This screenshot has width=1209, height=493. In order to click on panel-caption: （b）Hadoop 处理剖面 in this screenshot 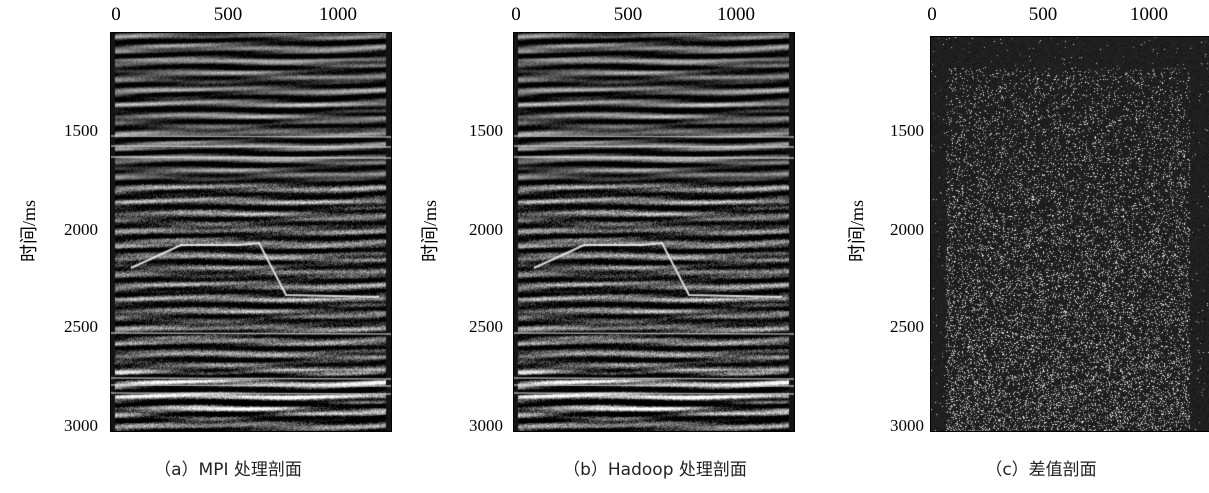, I will do `click(655, 470)`.